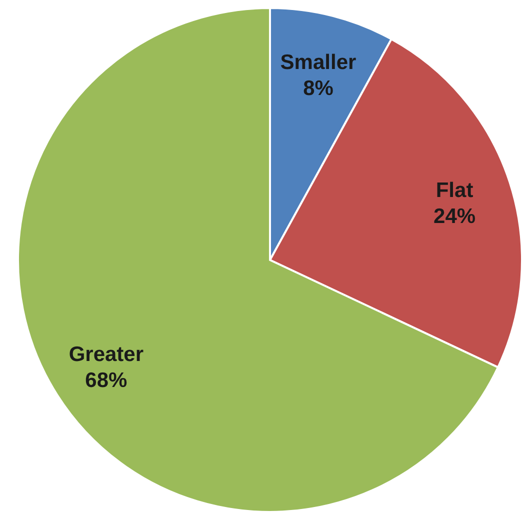 This screenshot has width=524, height=516. I want to click on slice-label: Flat, so click(455, 190).